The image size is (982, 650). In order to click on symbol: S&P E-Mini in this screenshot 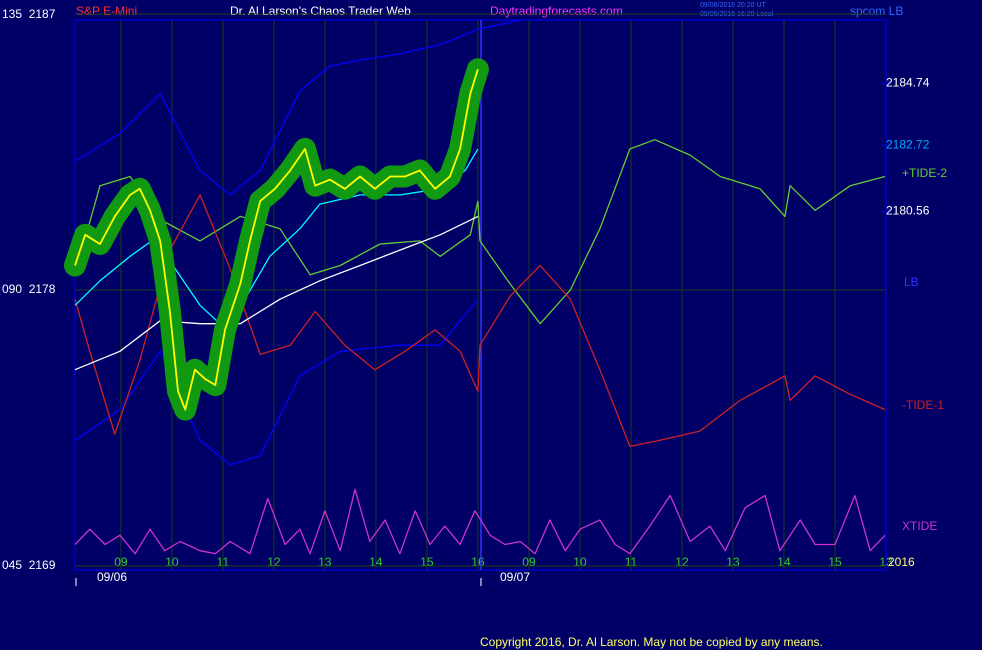, I will do `click(106, 11)`.